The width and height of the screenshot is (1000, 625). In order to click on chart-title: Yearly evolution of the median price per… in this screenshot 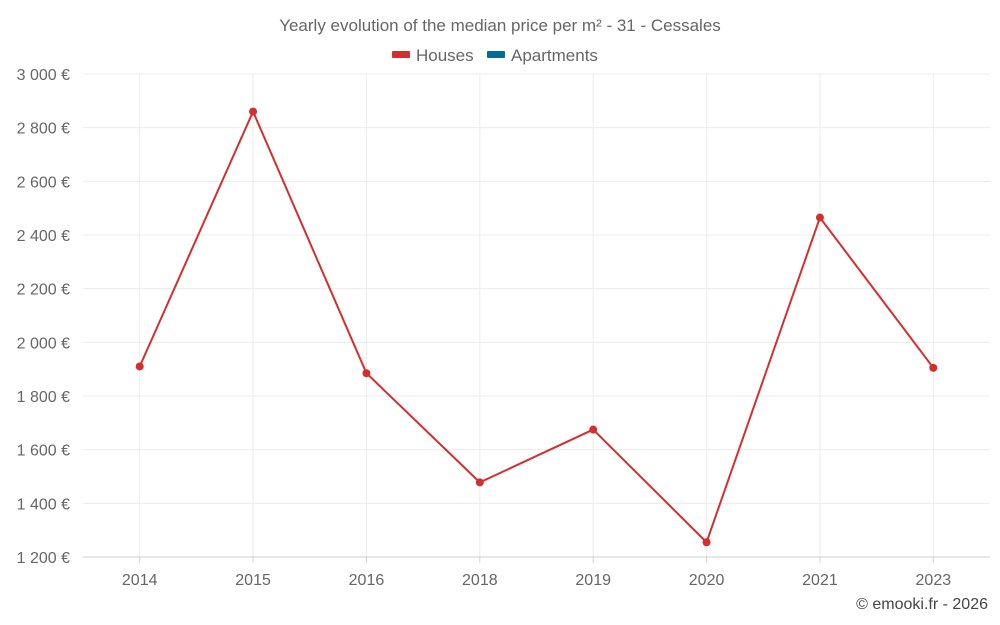, I will do `click(500, 25)`.